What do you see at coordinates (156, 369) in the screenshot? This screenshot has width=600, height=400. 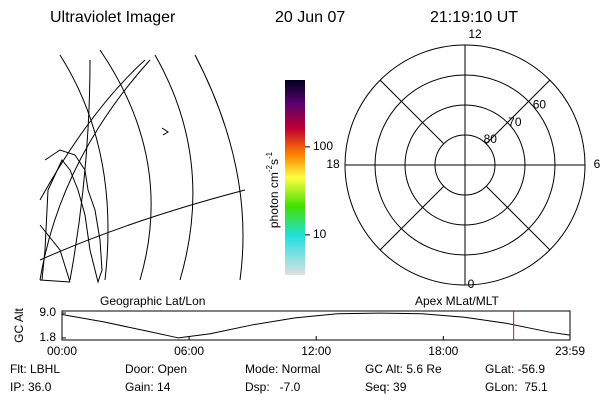 I see `status-field: Door: Open` at bounding box center [156, 369].